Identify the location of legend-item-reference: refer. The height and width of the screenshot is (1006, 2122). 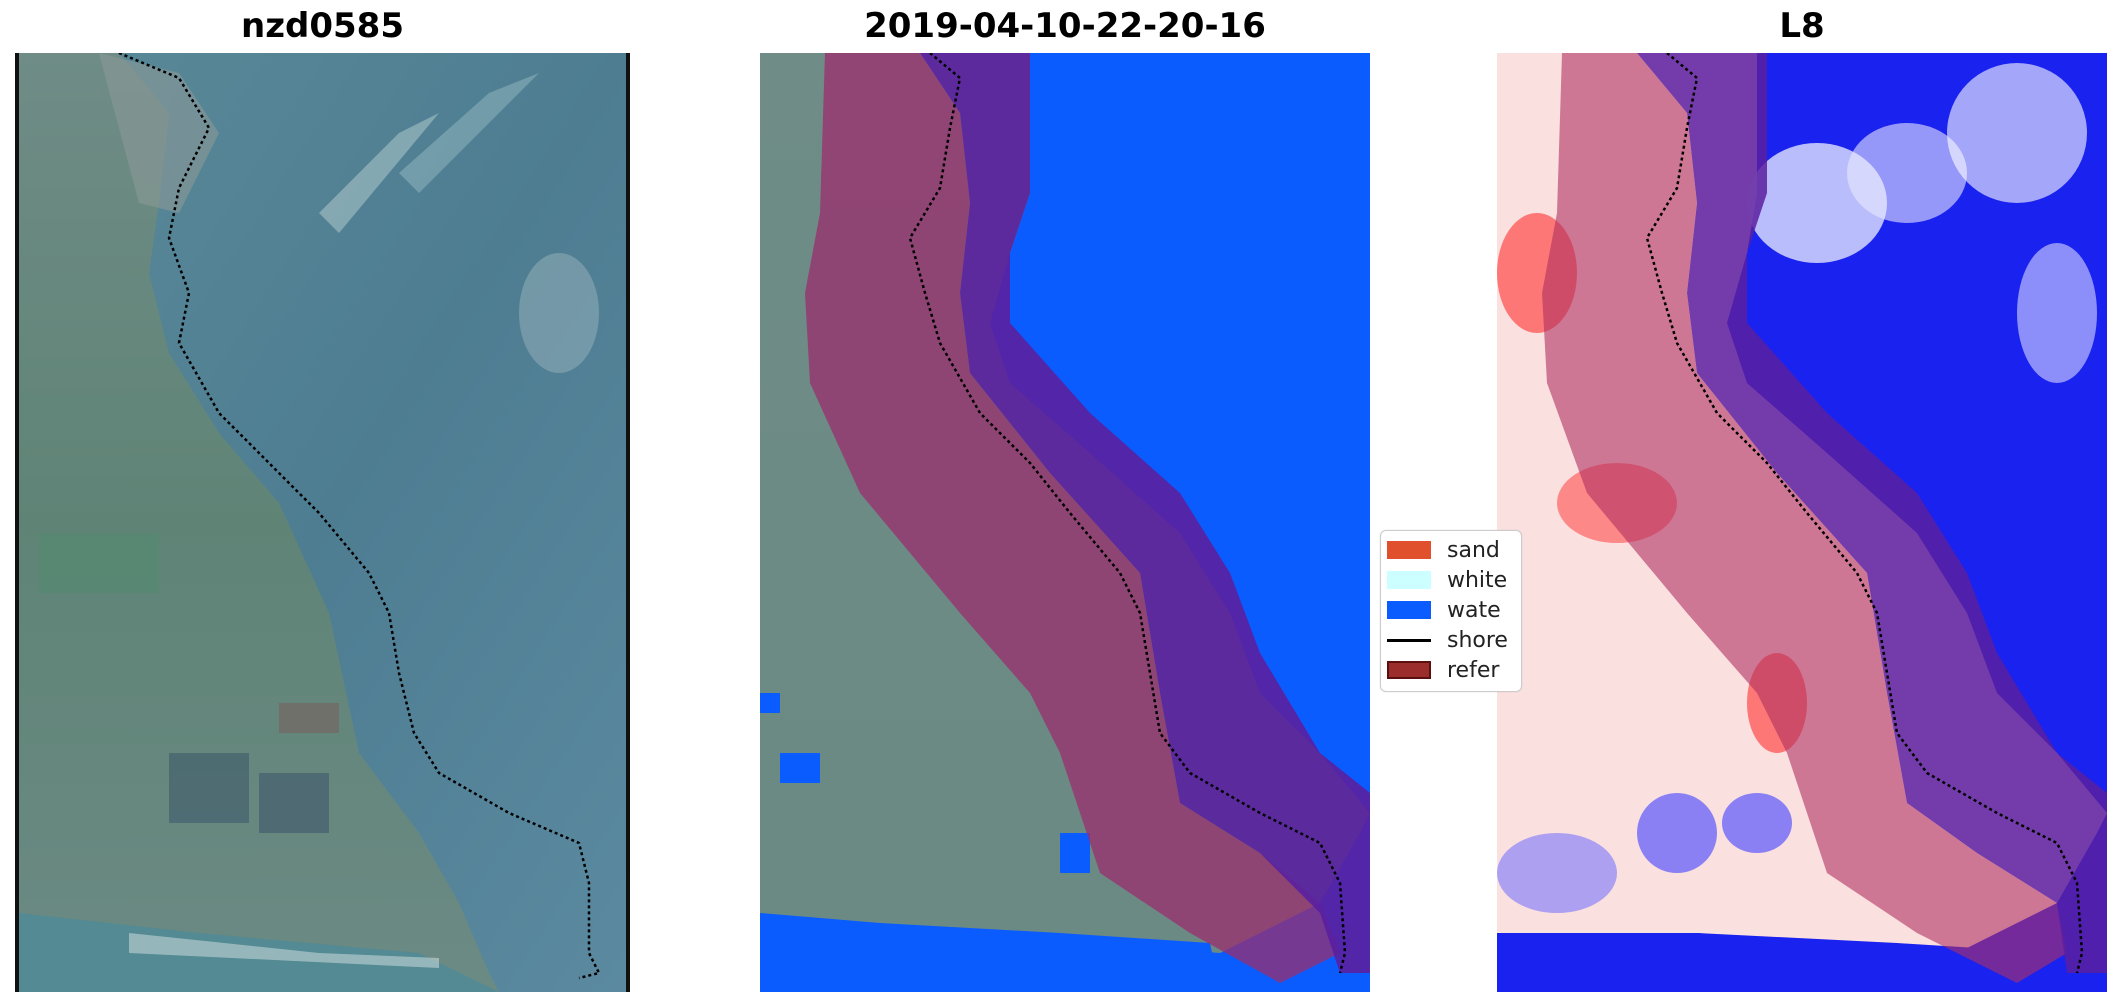
(1443, 670).